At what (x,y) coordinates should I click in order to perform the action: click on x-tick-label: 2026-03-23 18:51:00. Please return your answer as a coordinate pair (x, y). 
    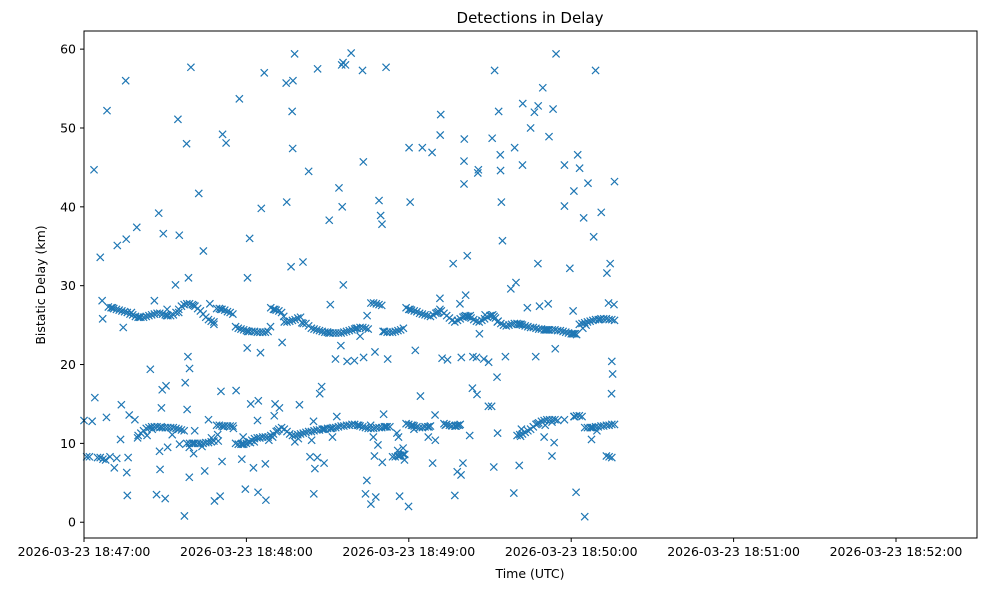
    Looking at the image, I should click on (733, 551).